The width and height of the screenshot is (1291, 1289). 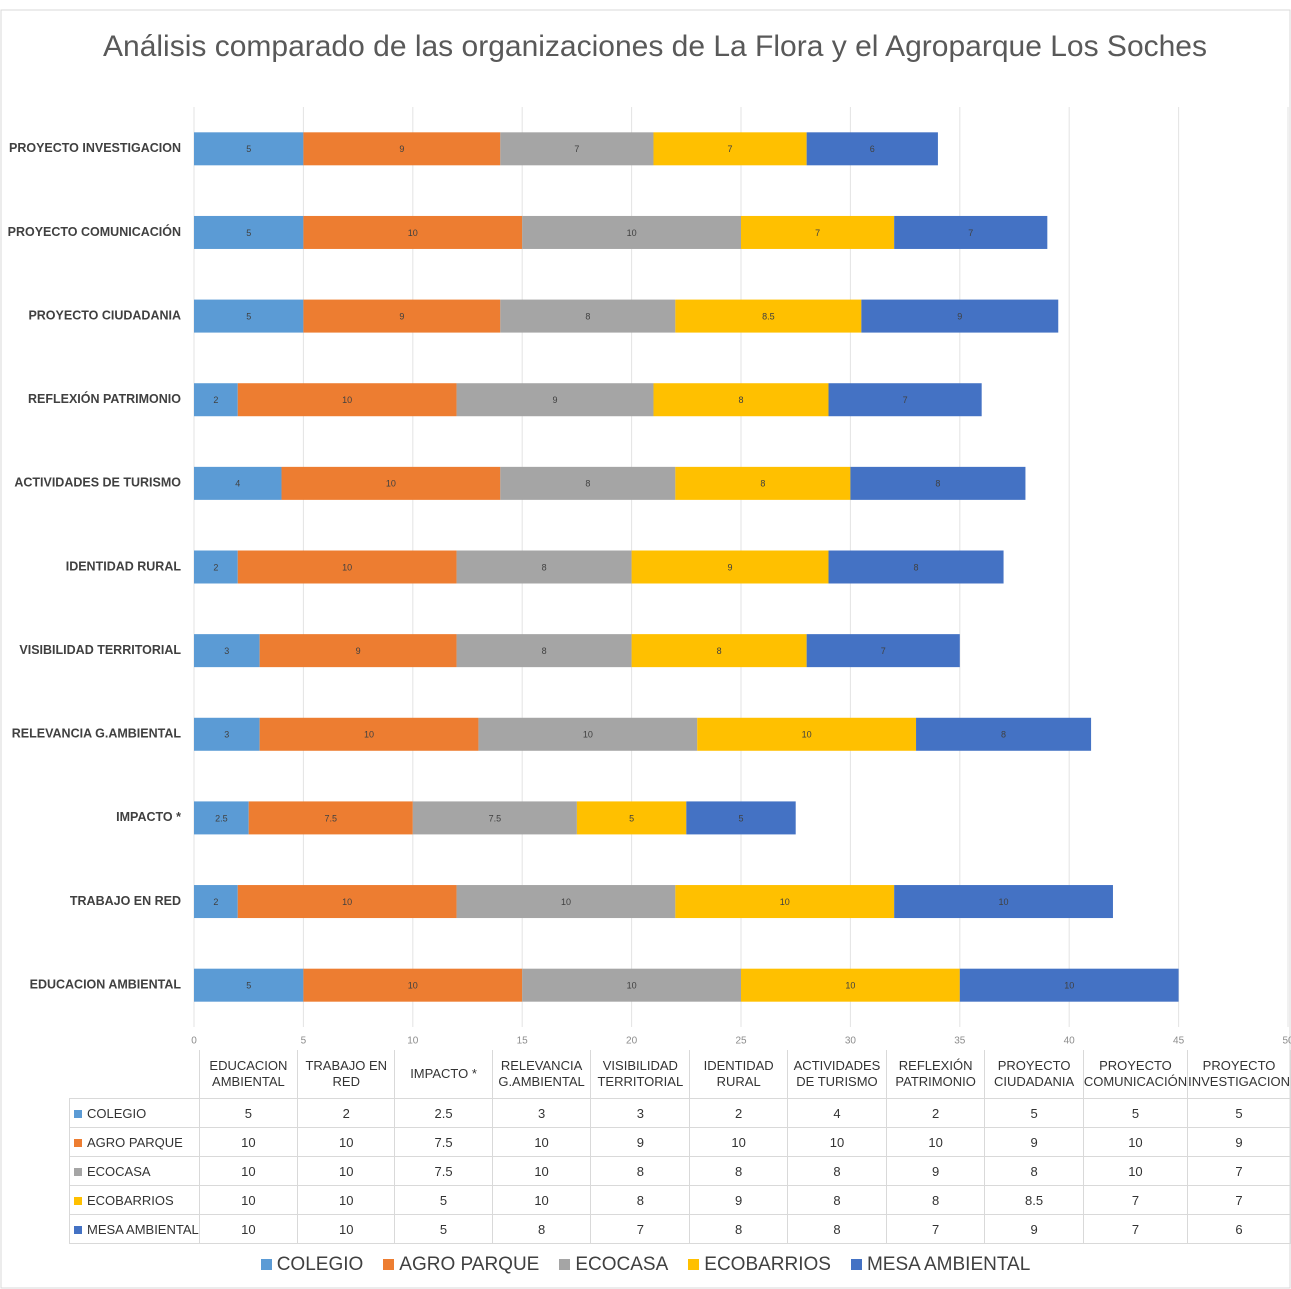 I want to click on y-tick-label: IDENTIDAD RURAL, so click(x=124, y=566).